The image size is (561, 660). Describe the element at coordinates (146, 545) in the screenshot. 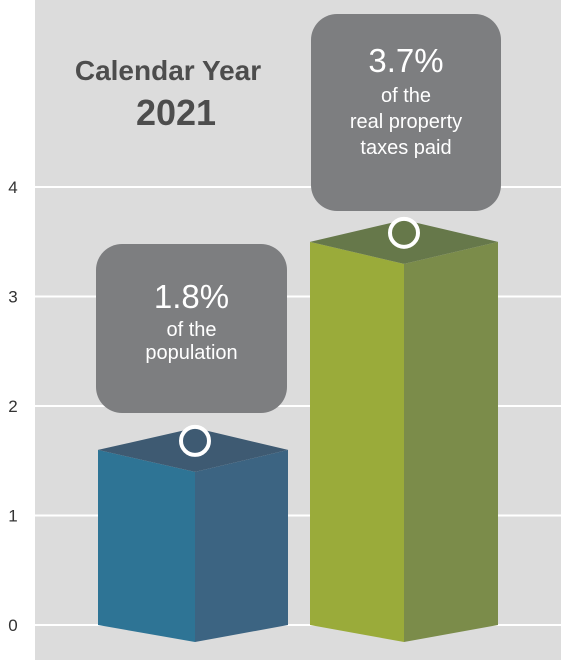

I see `bar-1-front-face` at that location.